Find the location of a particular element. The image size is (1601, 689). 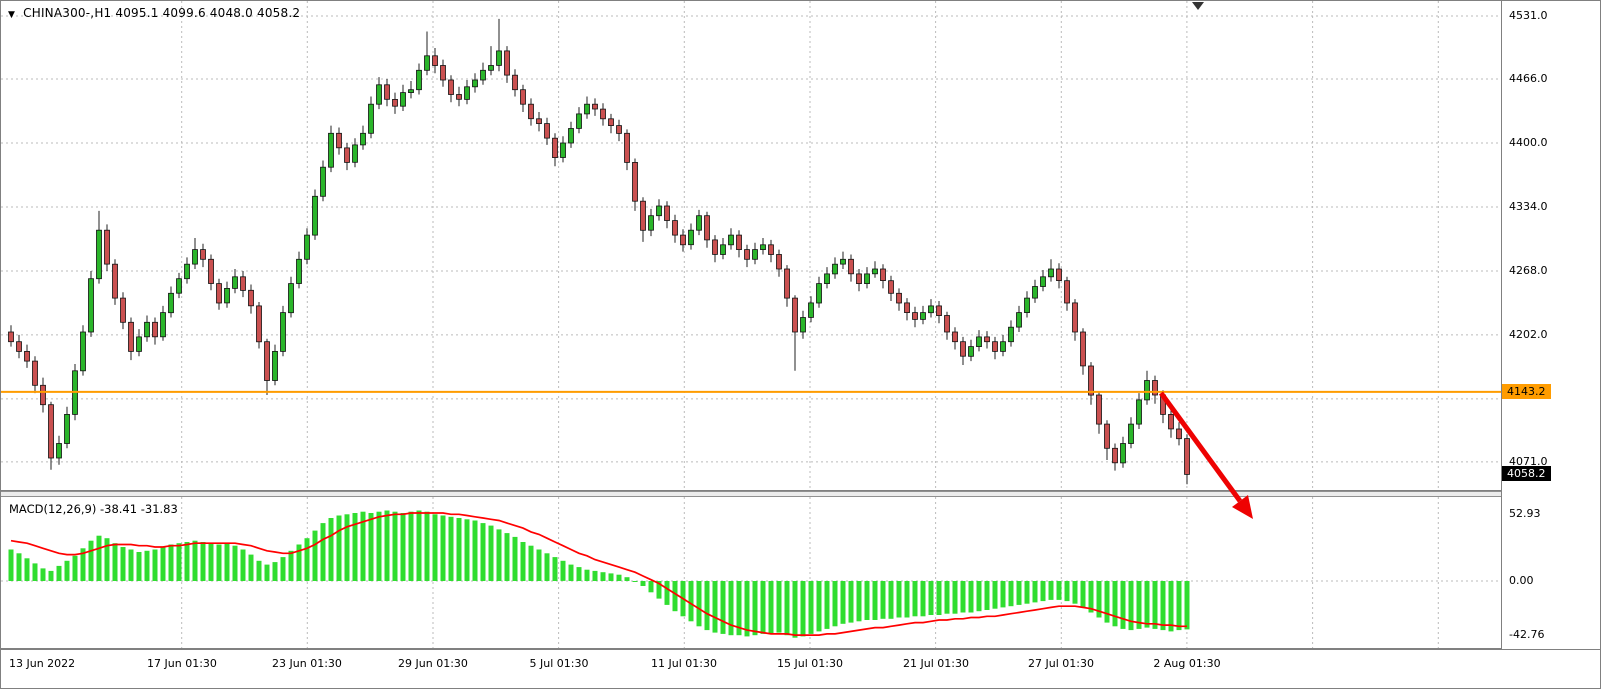

macd-tick-label: -42.76 is located at coordinates (1527, 634).